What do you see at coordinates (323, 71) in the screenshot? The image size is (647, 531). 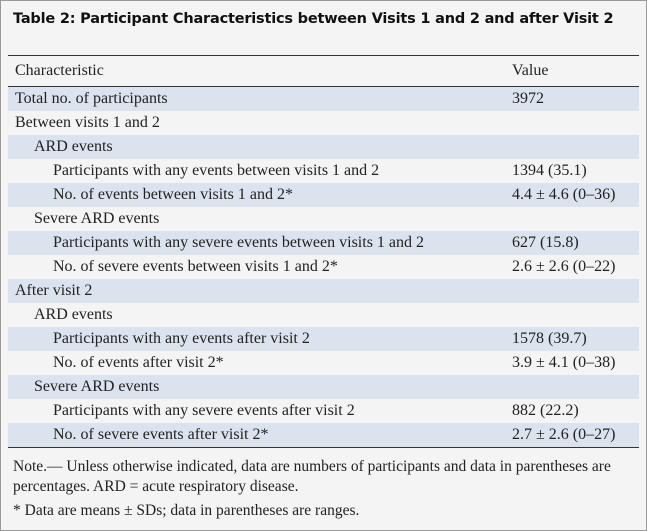 I see `header-row: Characteristic Value` at bounding box center [323, 71].